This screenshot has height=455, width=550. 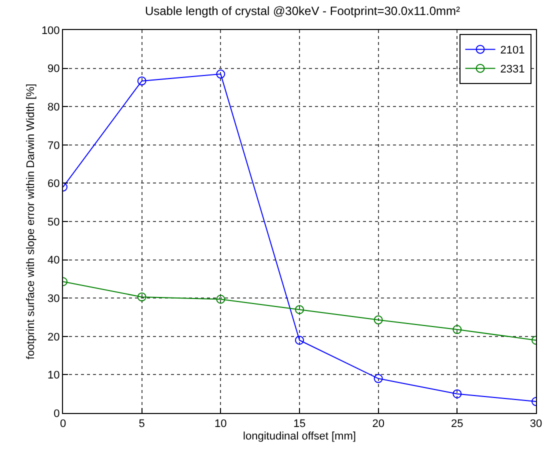 What do you see at coordinates (54, 107) in the screenshot?
I see `y-tick-label: 80` at bounding box center [54, 107].